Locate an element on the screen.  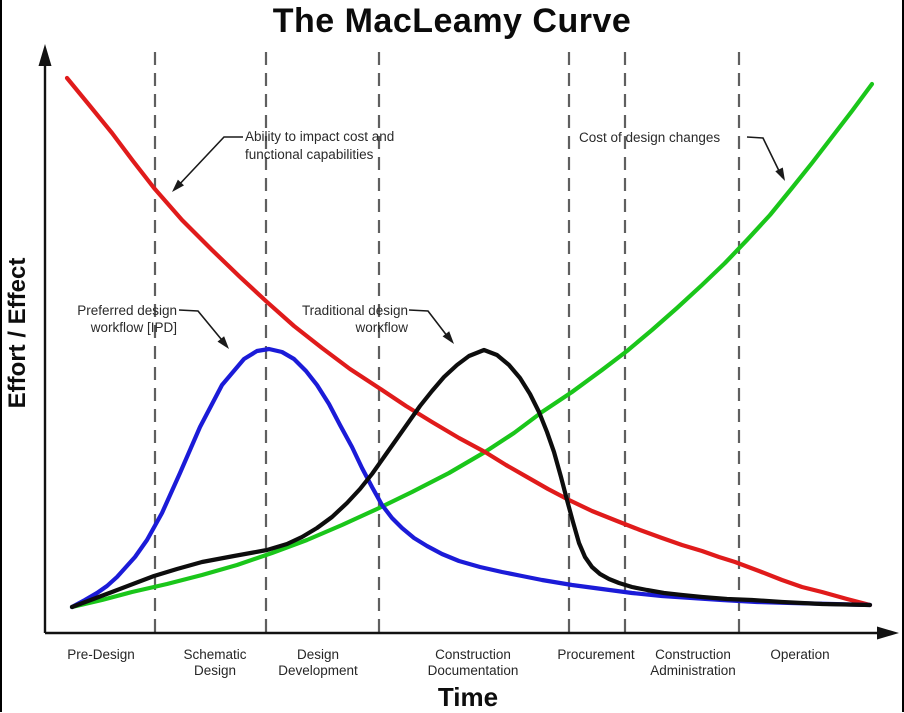
annotation-traditional-workflow: Traditional design workflow is located at coordinates (349, 319).